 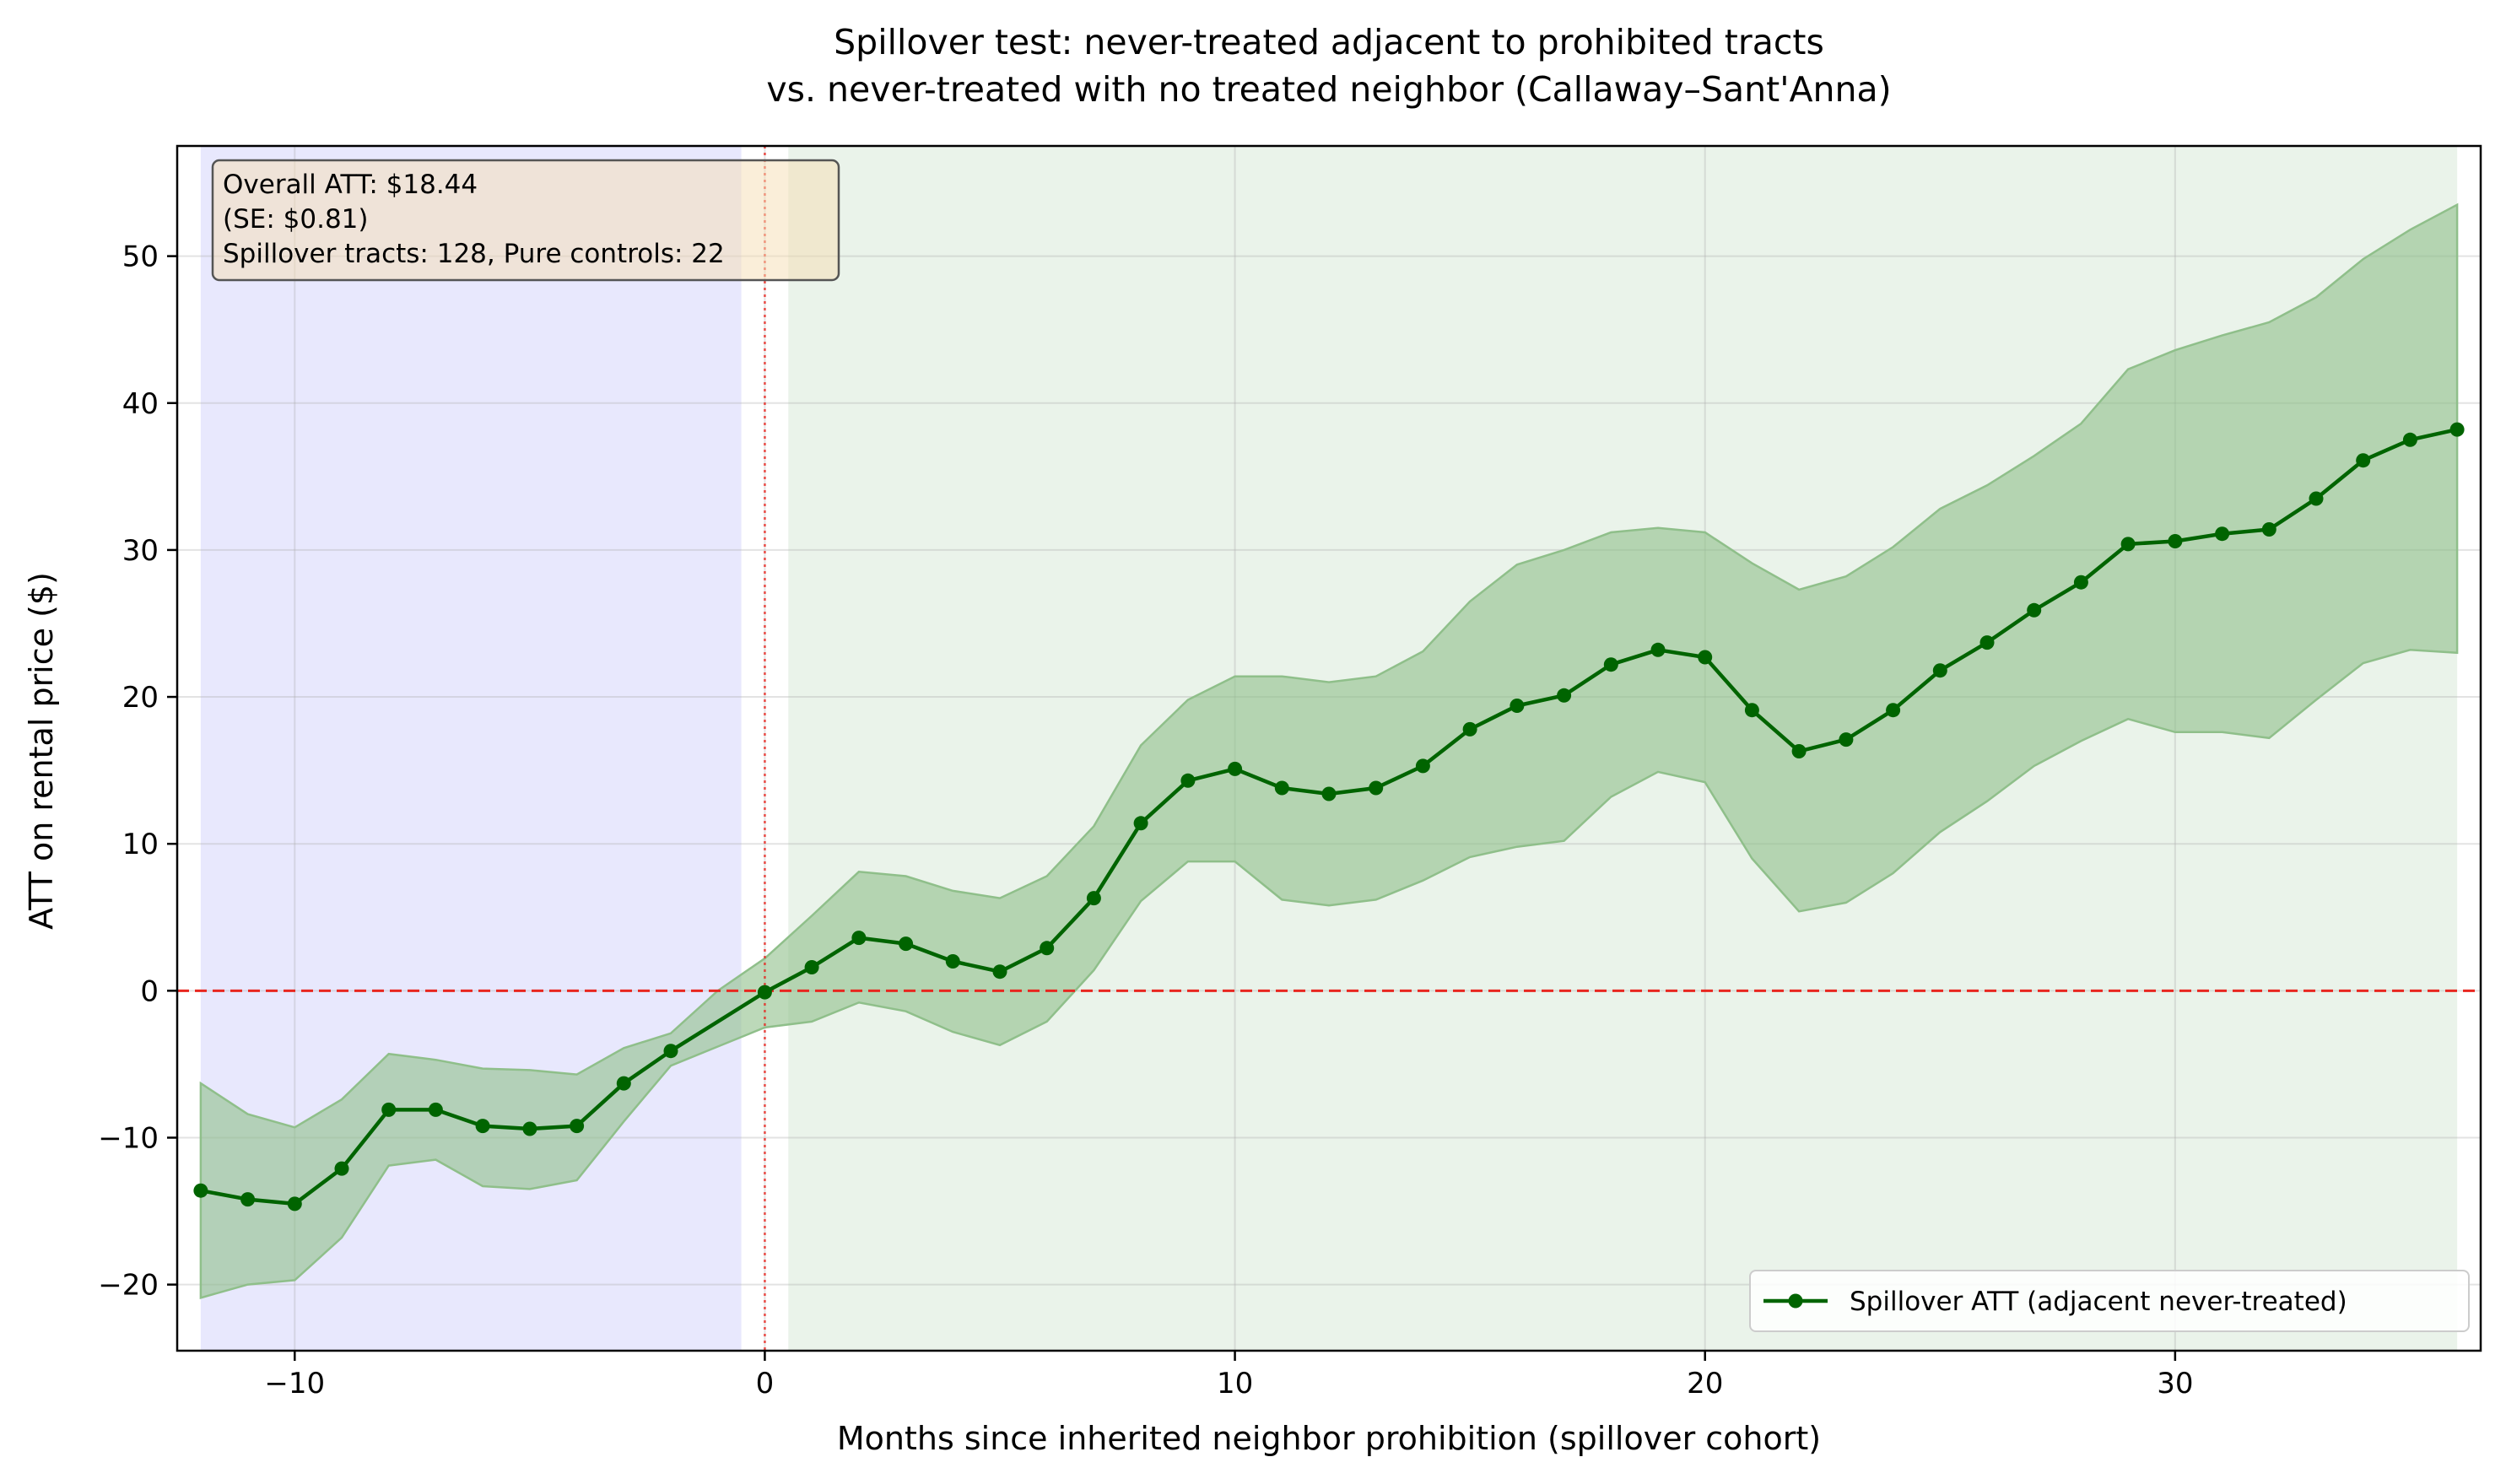 What do you see at coordinates (765, 1383) in the screenshot?
I see `x-tick-label: 0` at bounding box center [765, 1383].